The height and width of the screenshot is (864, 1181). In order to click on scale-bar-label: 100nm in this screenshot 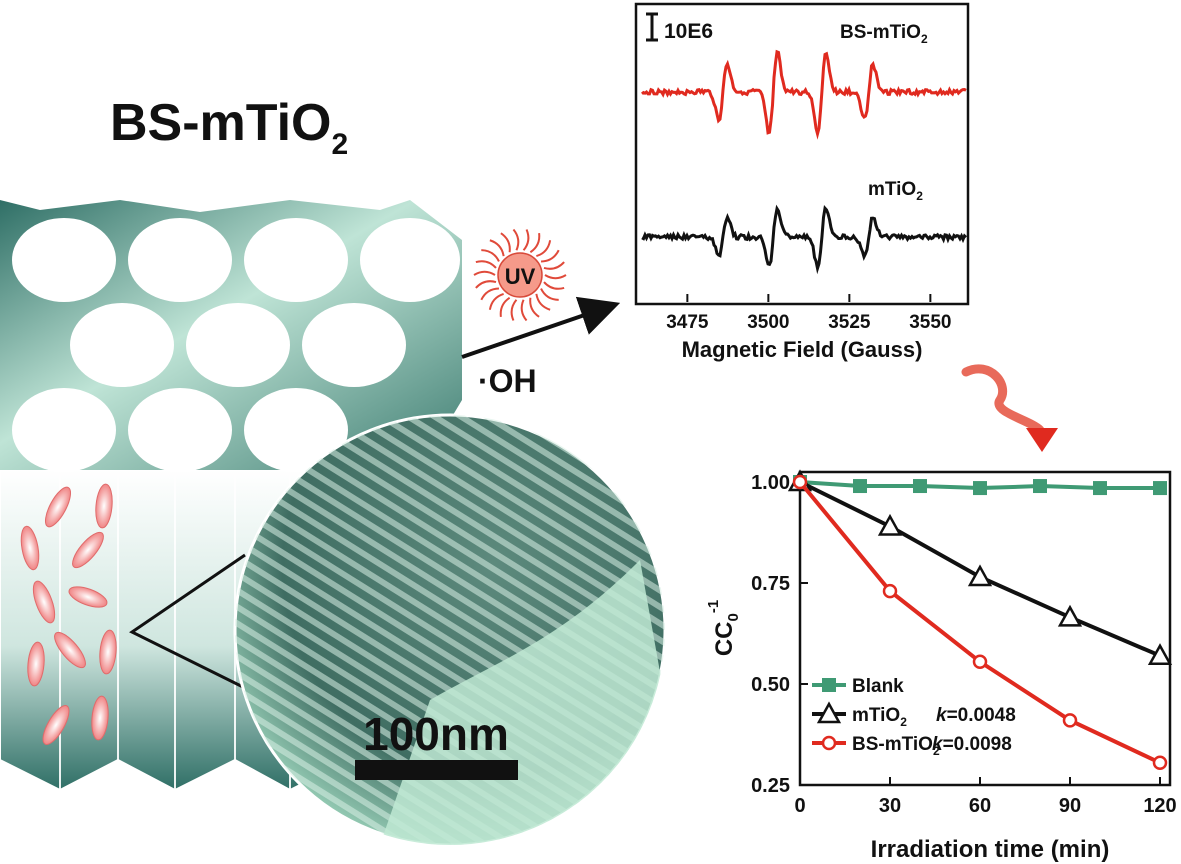, I will do `click(436, 734)`.